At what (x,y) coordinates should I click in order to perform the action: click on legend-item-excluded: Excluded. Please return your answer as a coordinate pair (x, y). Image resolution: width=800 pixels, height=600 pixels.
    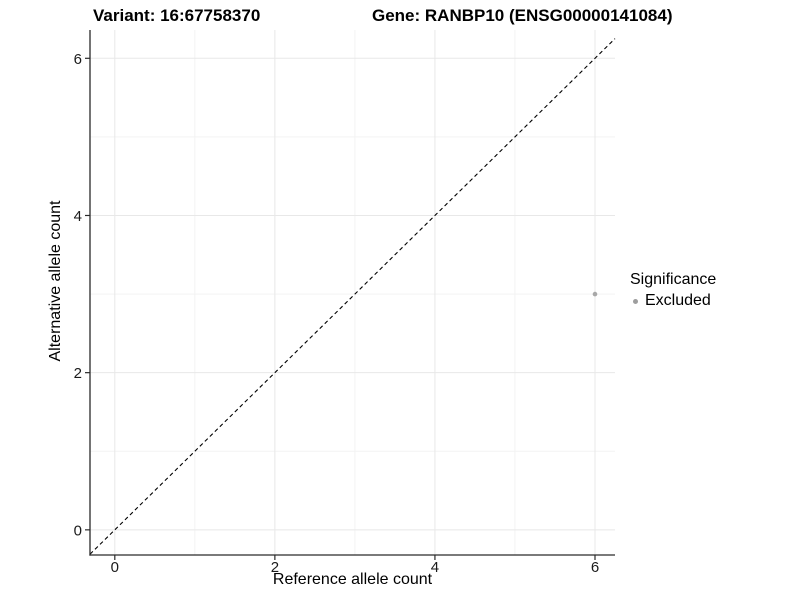
    Looking at the image, I should click on (673, 301).